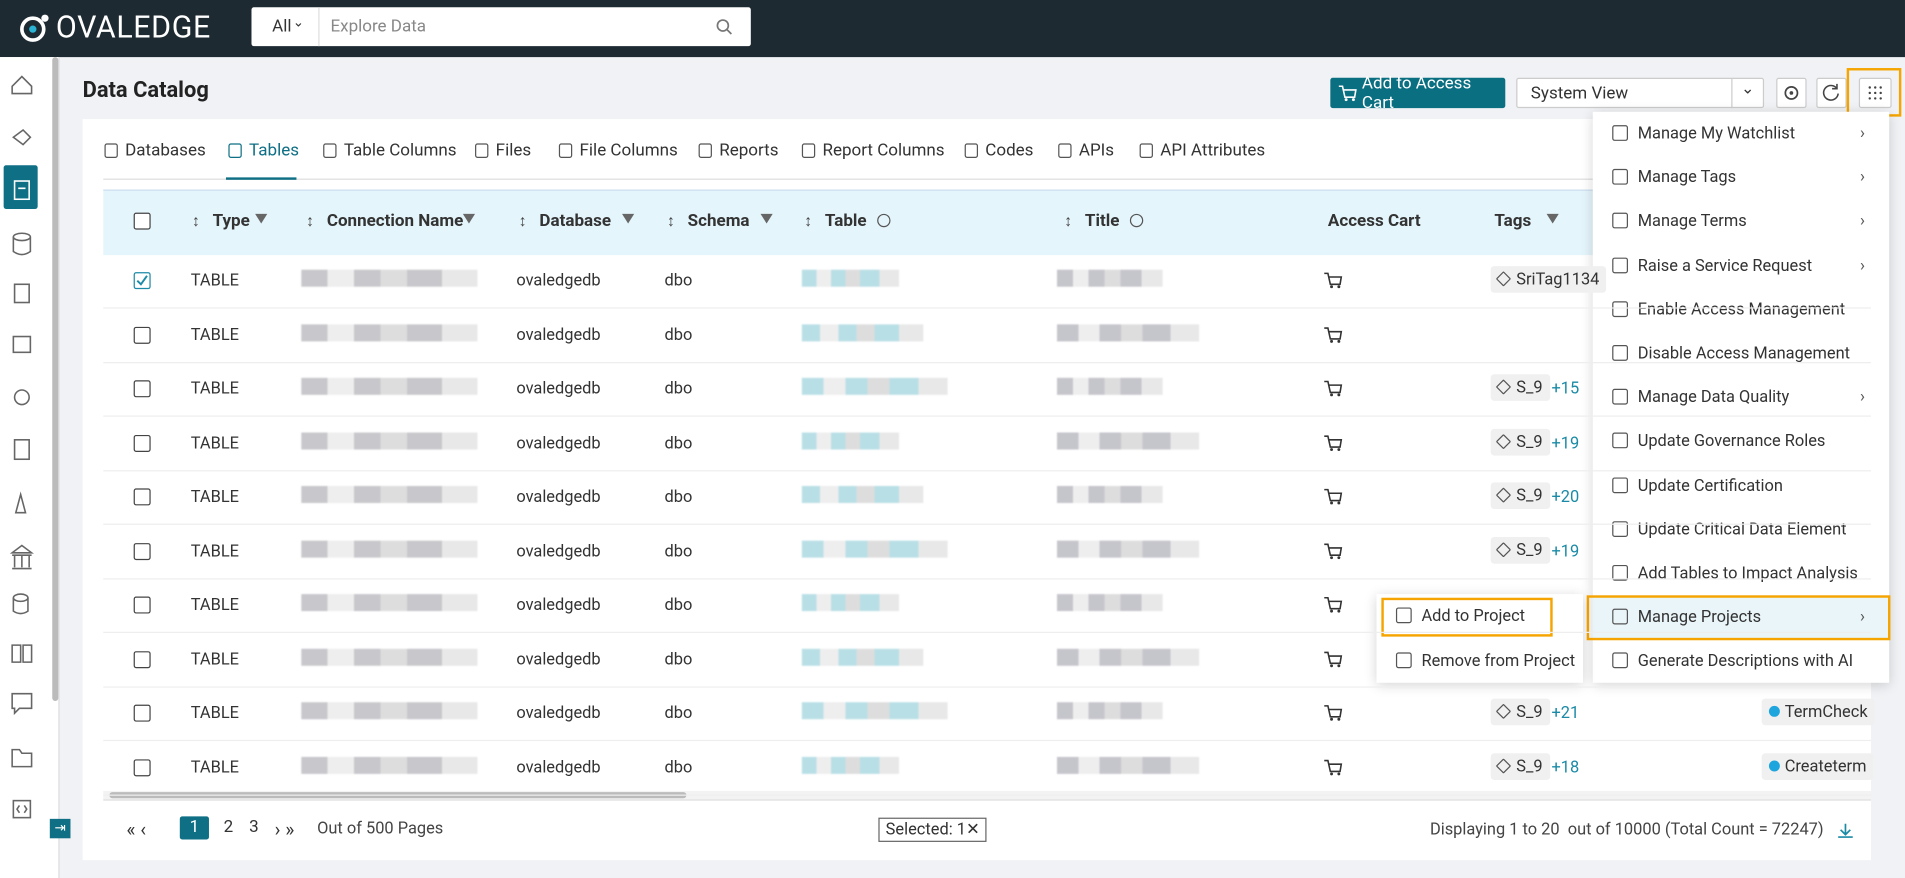 Image resolution: width=1905 pixels, height=878 pixels. Describe the element at coordinates (284, 829) in the screenshot. I see `next-last: › »` at that location.